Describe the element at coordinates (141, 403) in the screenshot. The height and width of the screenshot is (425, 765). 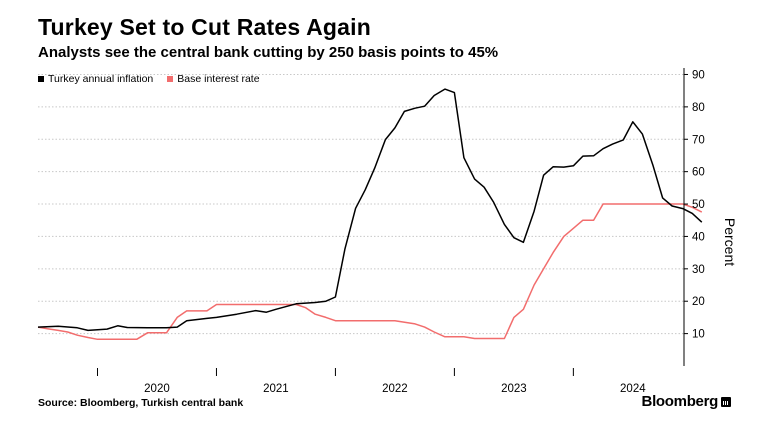
I see `source-note: Source: Bloomberg, Turkish central bank` at that location.